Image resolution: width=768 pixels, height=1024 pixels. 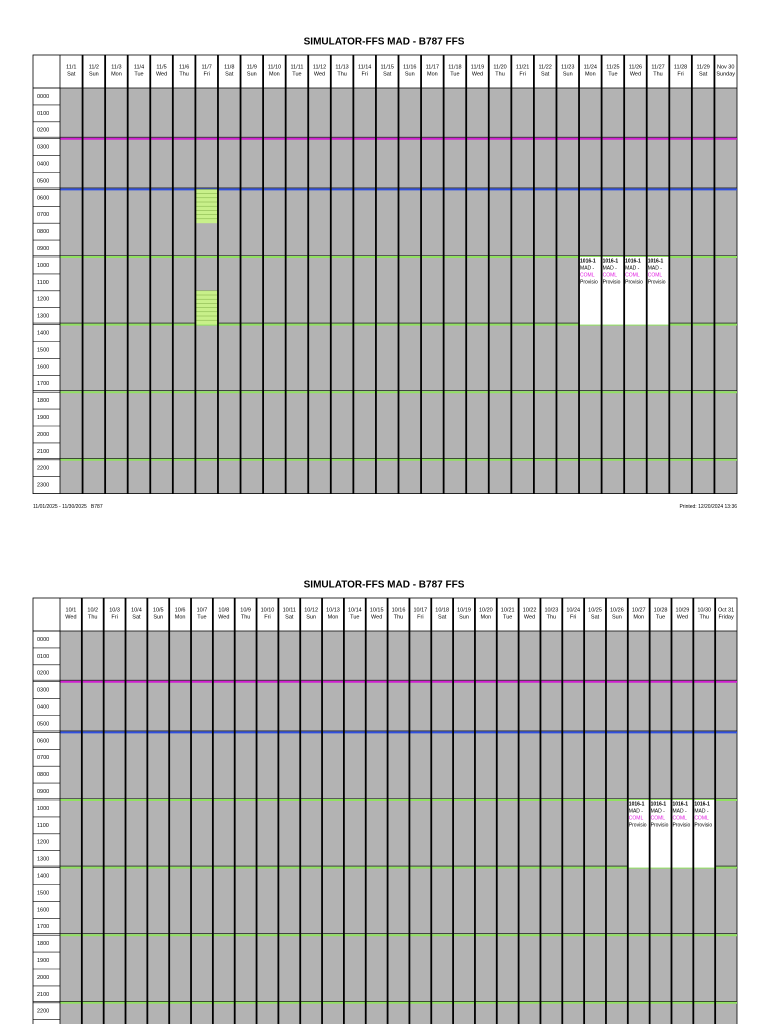 What do you see at coordinates (387, 67) in the screenshot?
I see `day-date: 11/15` at bounding box center [387, 67].